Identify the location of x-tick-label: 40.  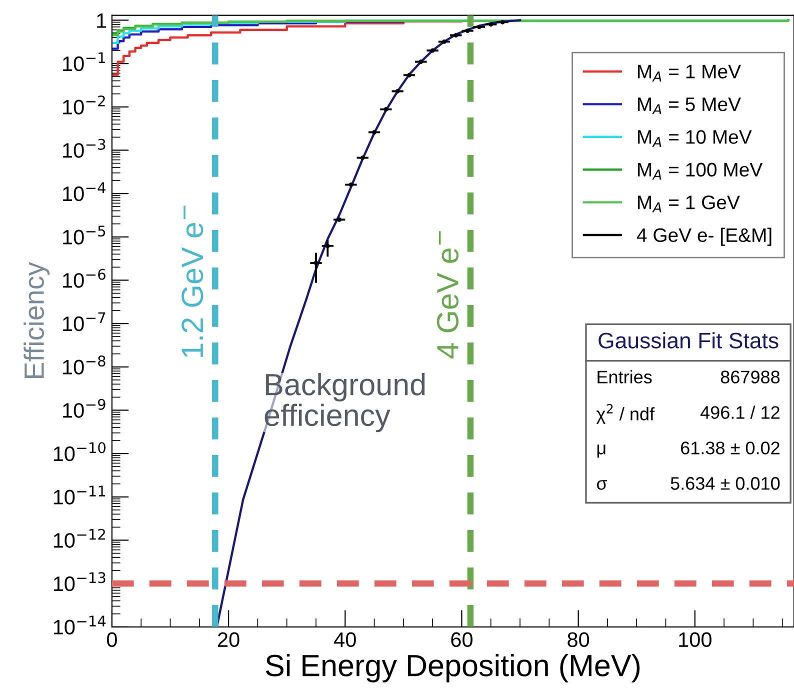
(345, 640).